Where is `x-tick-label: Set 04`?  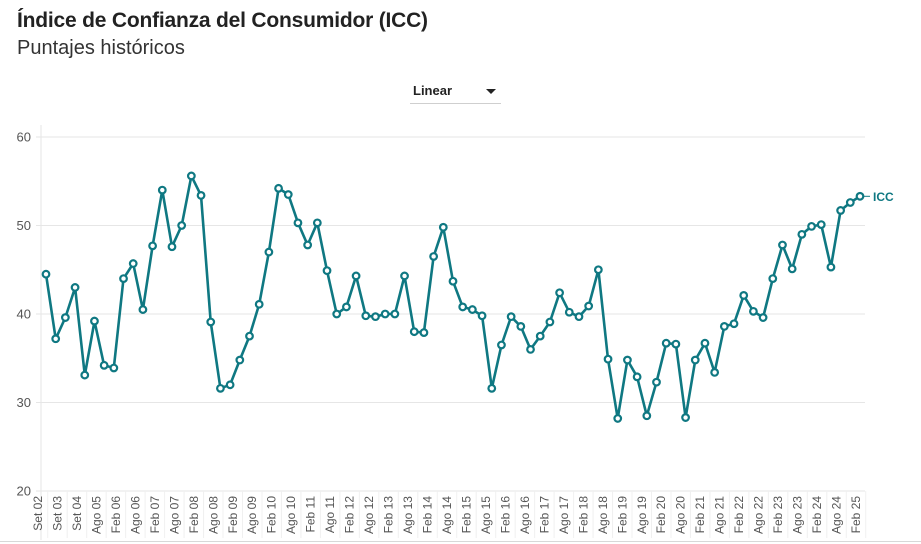
x-tick-label: Set 04 is located at coordinates (77, 513).